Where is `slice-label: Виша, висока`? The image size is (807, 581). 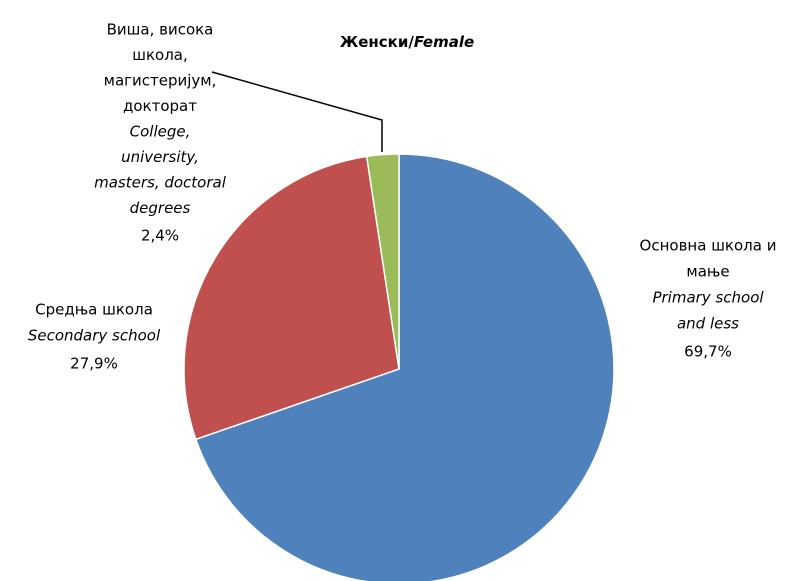 slice-label: Виша, висока is located at coordinates (160, 30).